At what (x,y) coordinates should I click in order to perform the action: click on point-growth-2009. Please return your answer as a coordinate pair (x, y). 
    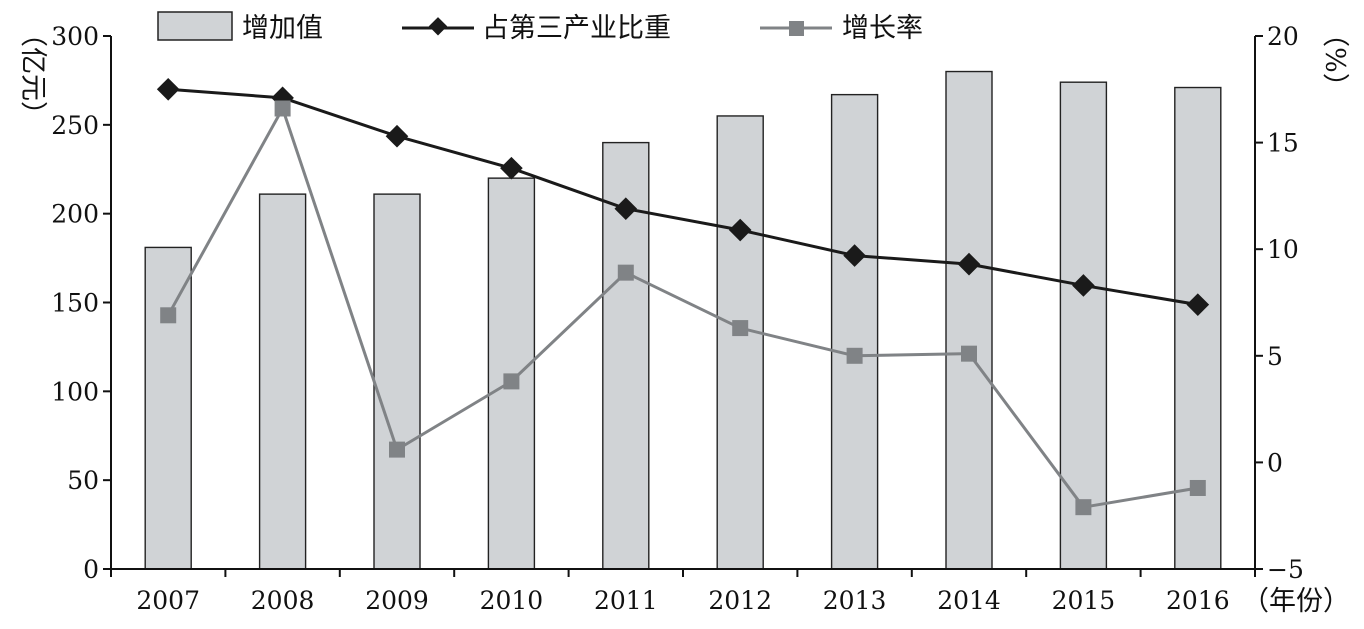
    Looking at the image, I should click on (397, 449).